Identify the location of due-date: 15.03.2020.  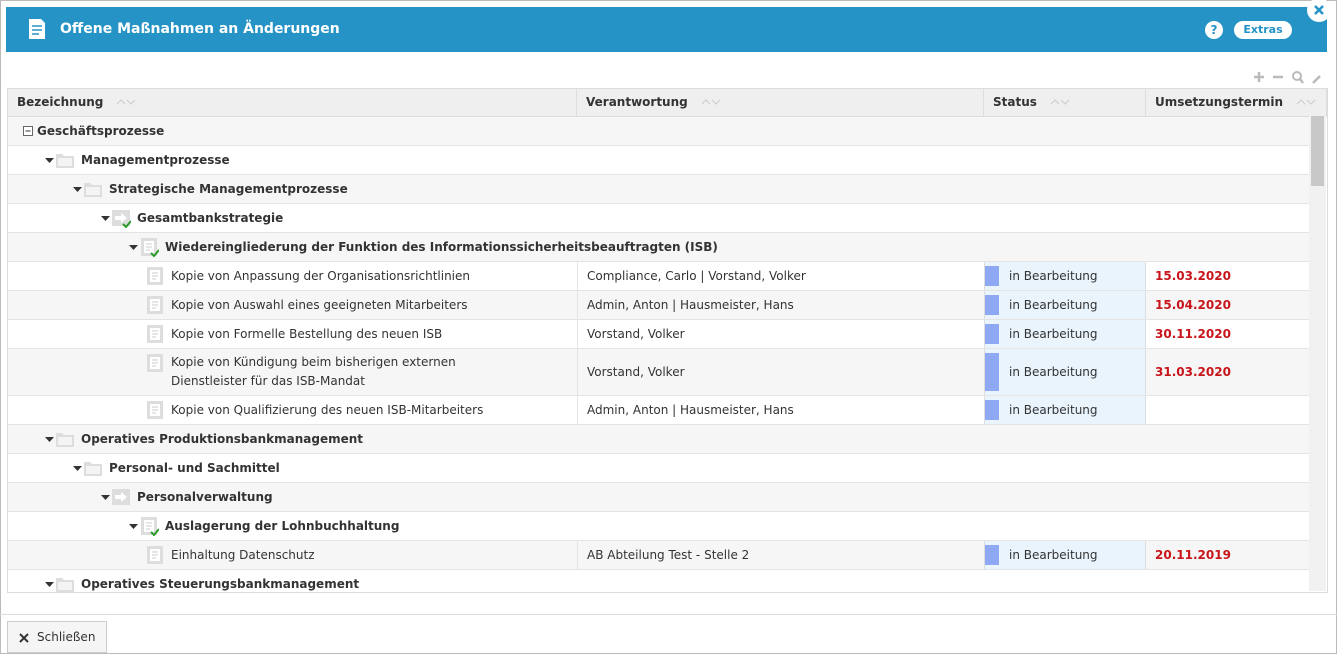
(1193, 276).